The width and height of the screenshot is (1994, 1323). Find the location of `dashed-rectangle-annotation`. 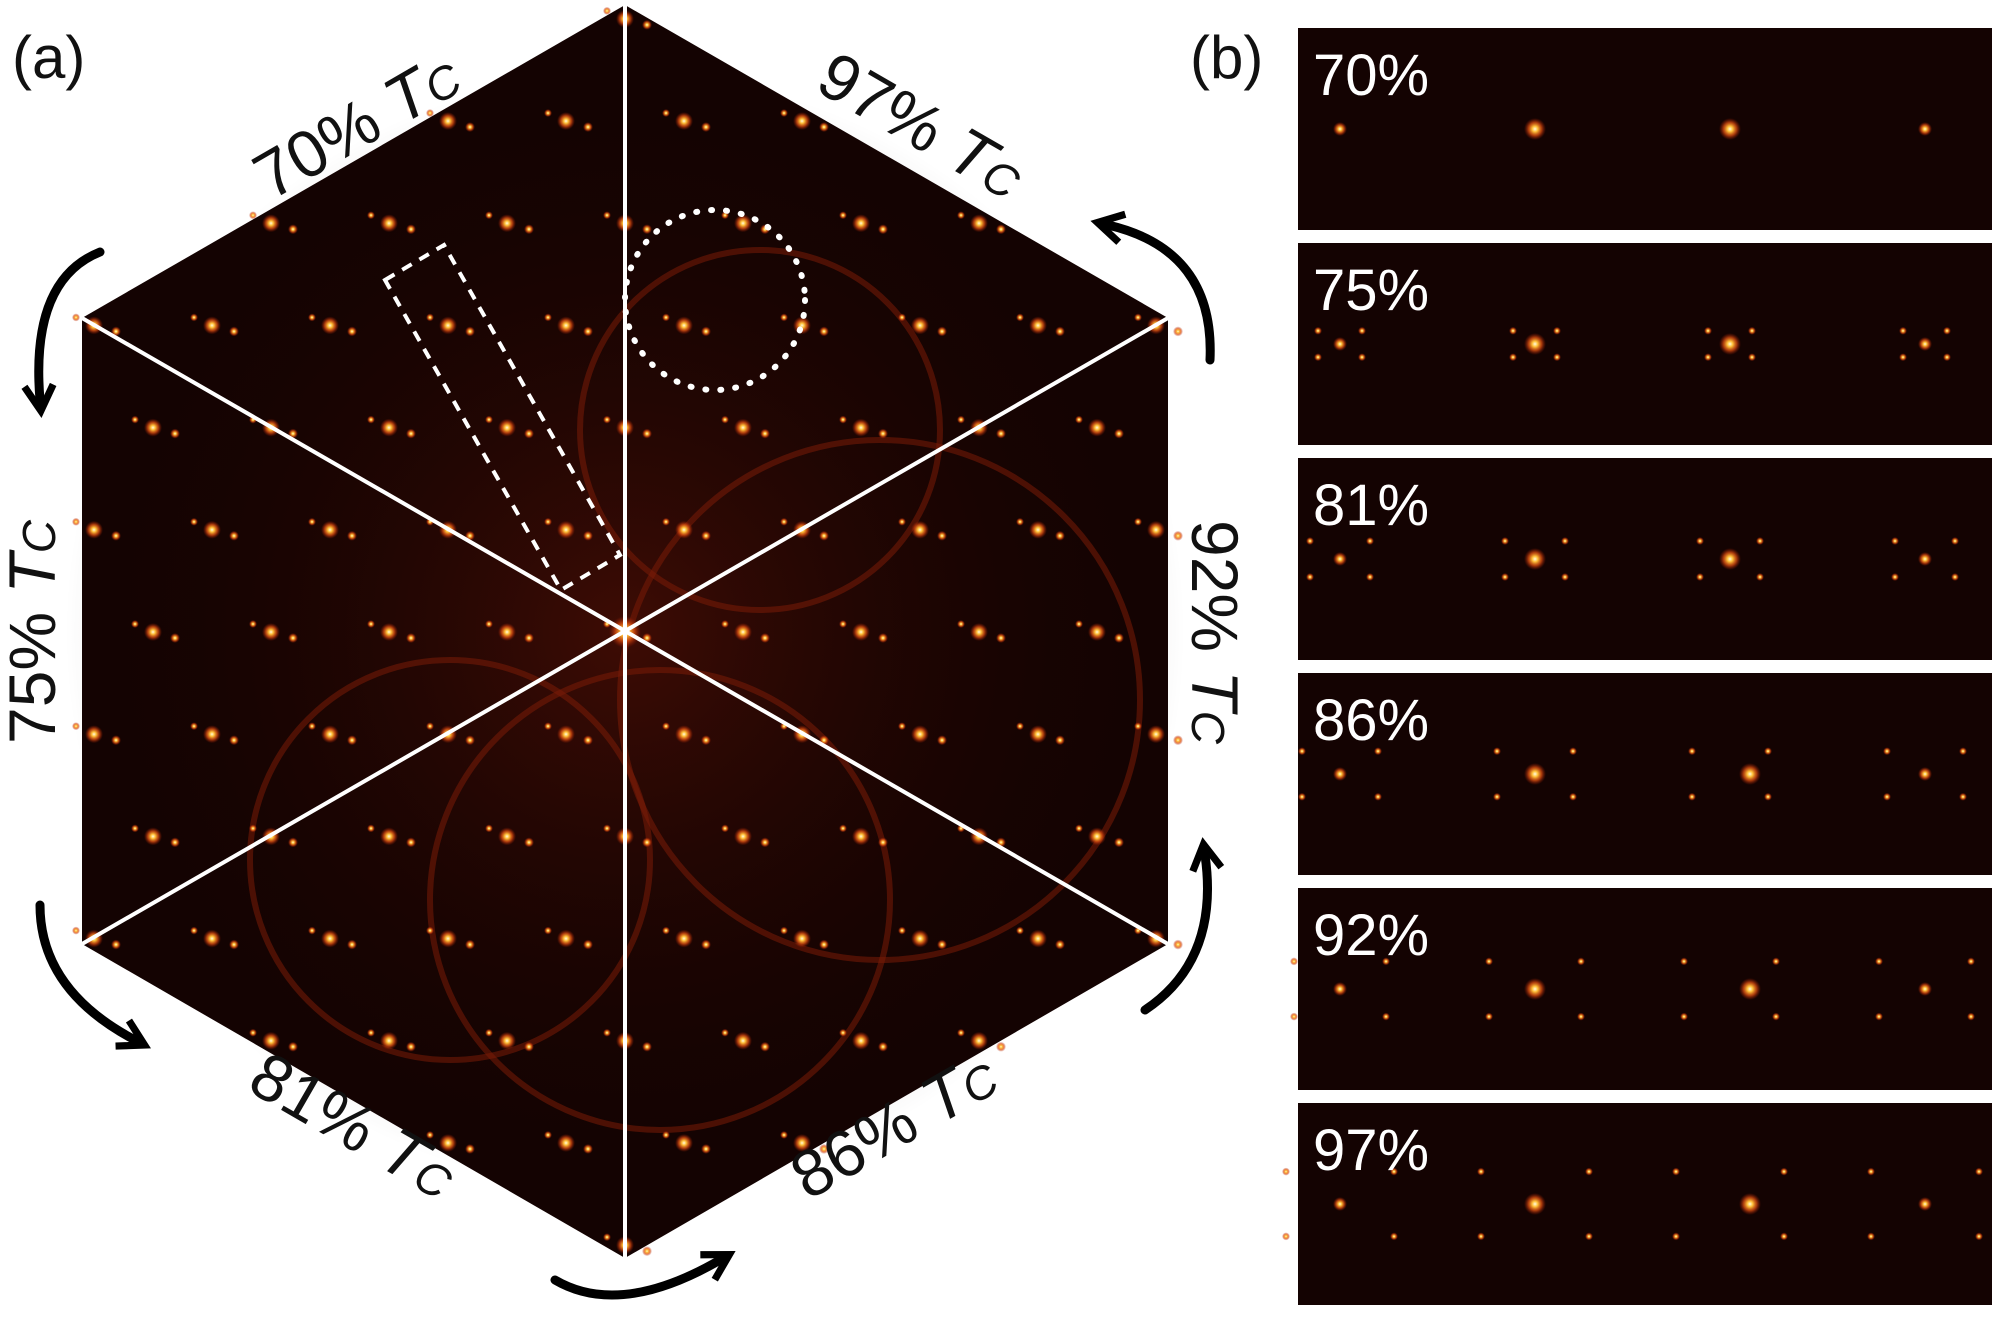

dashed-rectangle-annotation is located at coordinates (502, 417).